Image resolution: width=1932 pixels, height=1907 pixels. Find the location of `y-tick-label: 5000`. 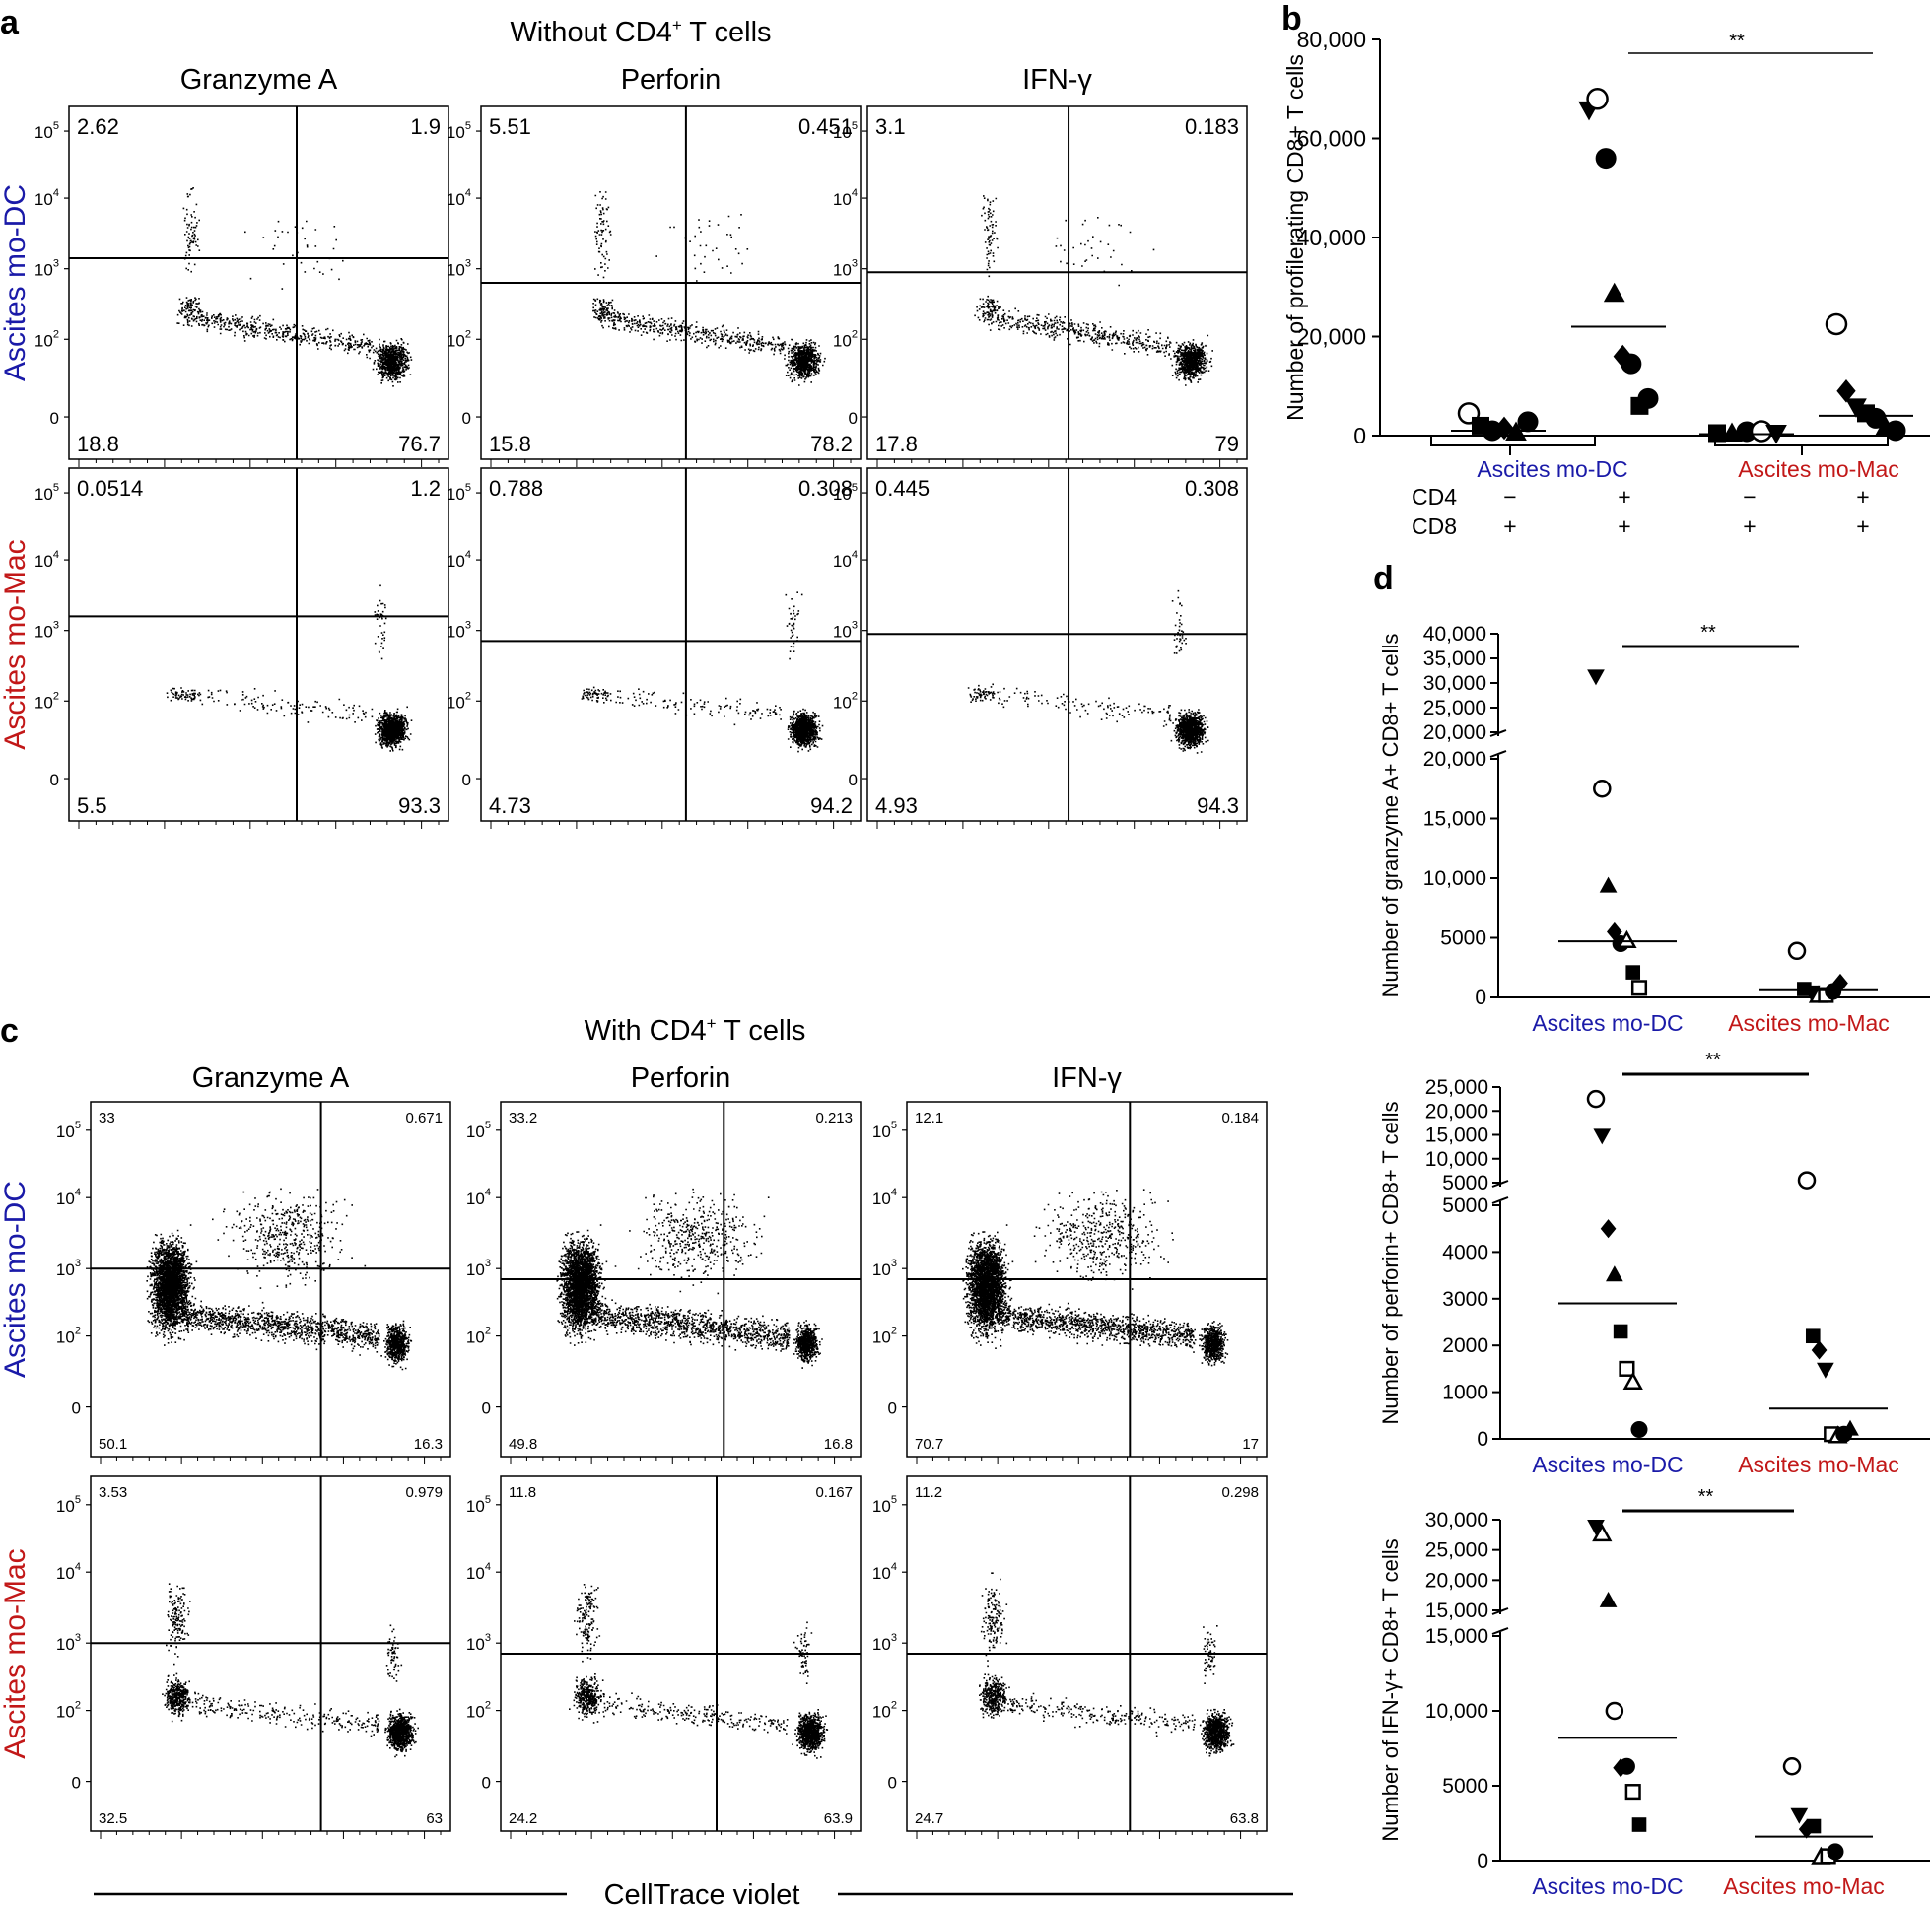

y-tick-label: 5000 is located at coordinates (1465, 1205).